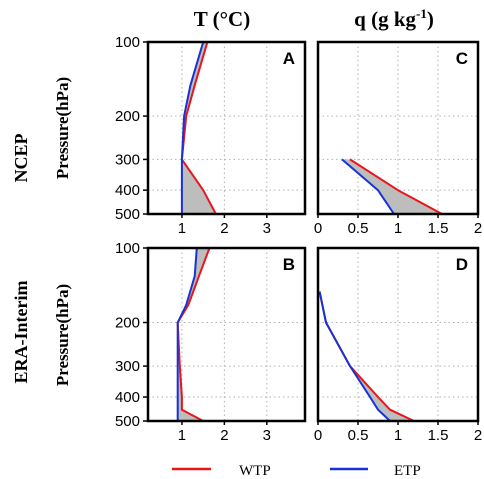 The width and height of the screenshot is (484, 479). What do you see at coordinates (289, 58) in the screenshot?
I see `panel-letter-a: A` at bounding box center [289, 58].